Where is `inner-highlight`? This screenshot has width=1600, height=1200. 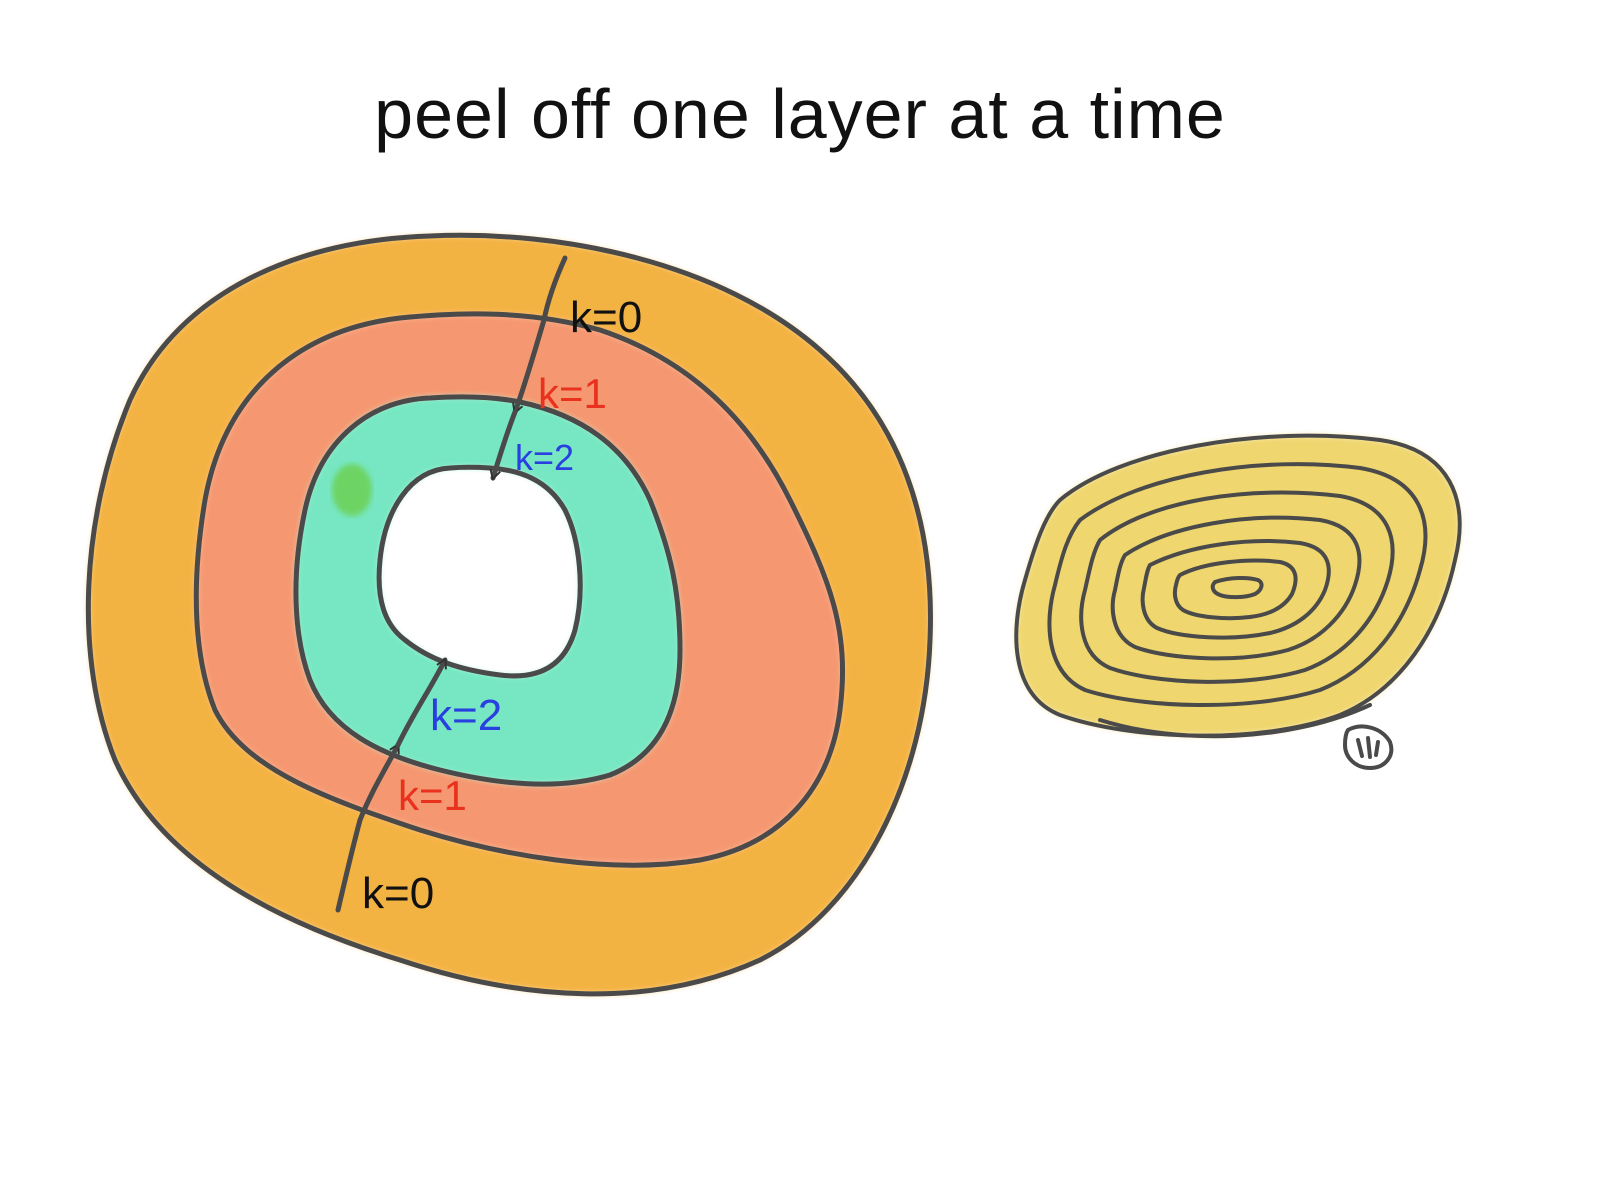 inner-highlight is located at coordinates (352, 490).